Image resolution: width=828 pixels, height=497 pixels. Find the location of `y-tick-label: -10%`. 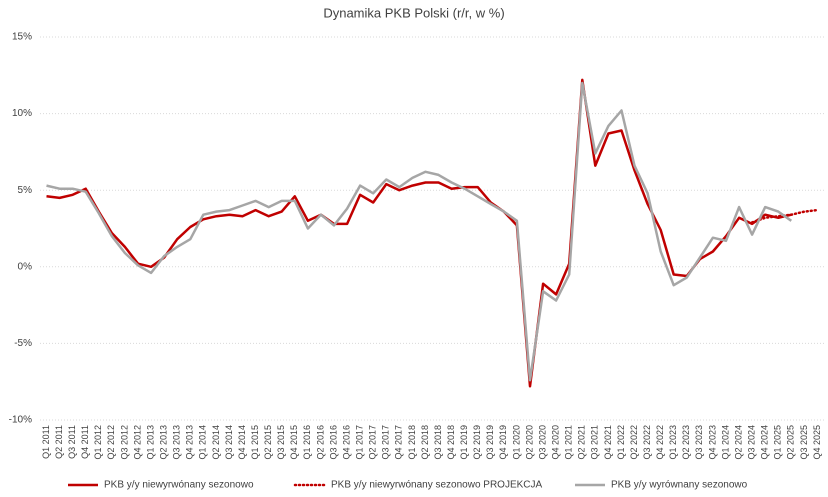

y-tick-label: -10% is located at coordinates (20, 420).